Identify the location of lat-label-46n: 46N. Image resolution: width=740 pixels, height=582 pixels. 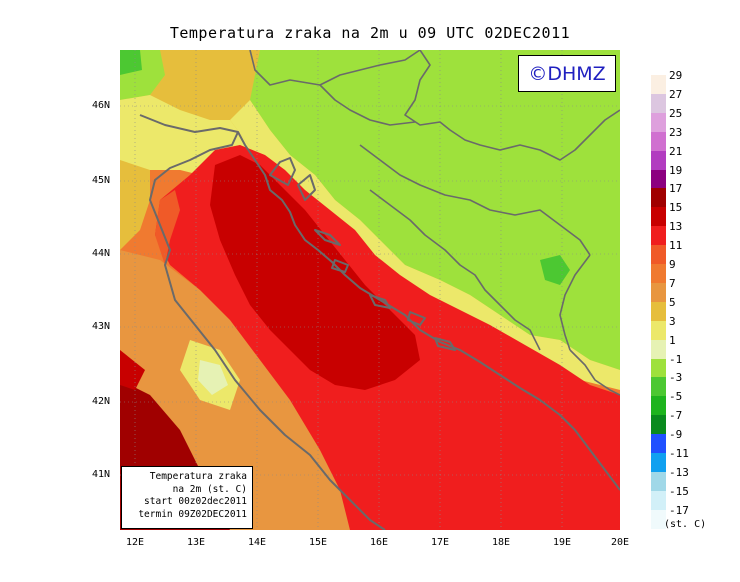
(101, 105).